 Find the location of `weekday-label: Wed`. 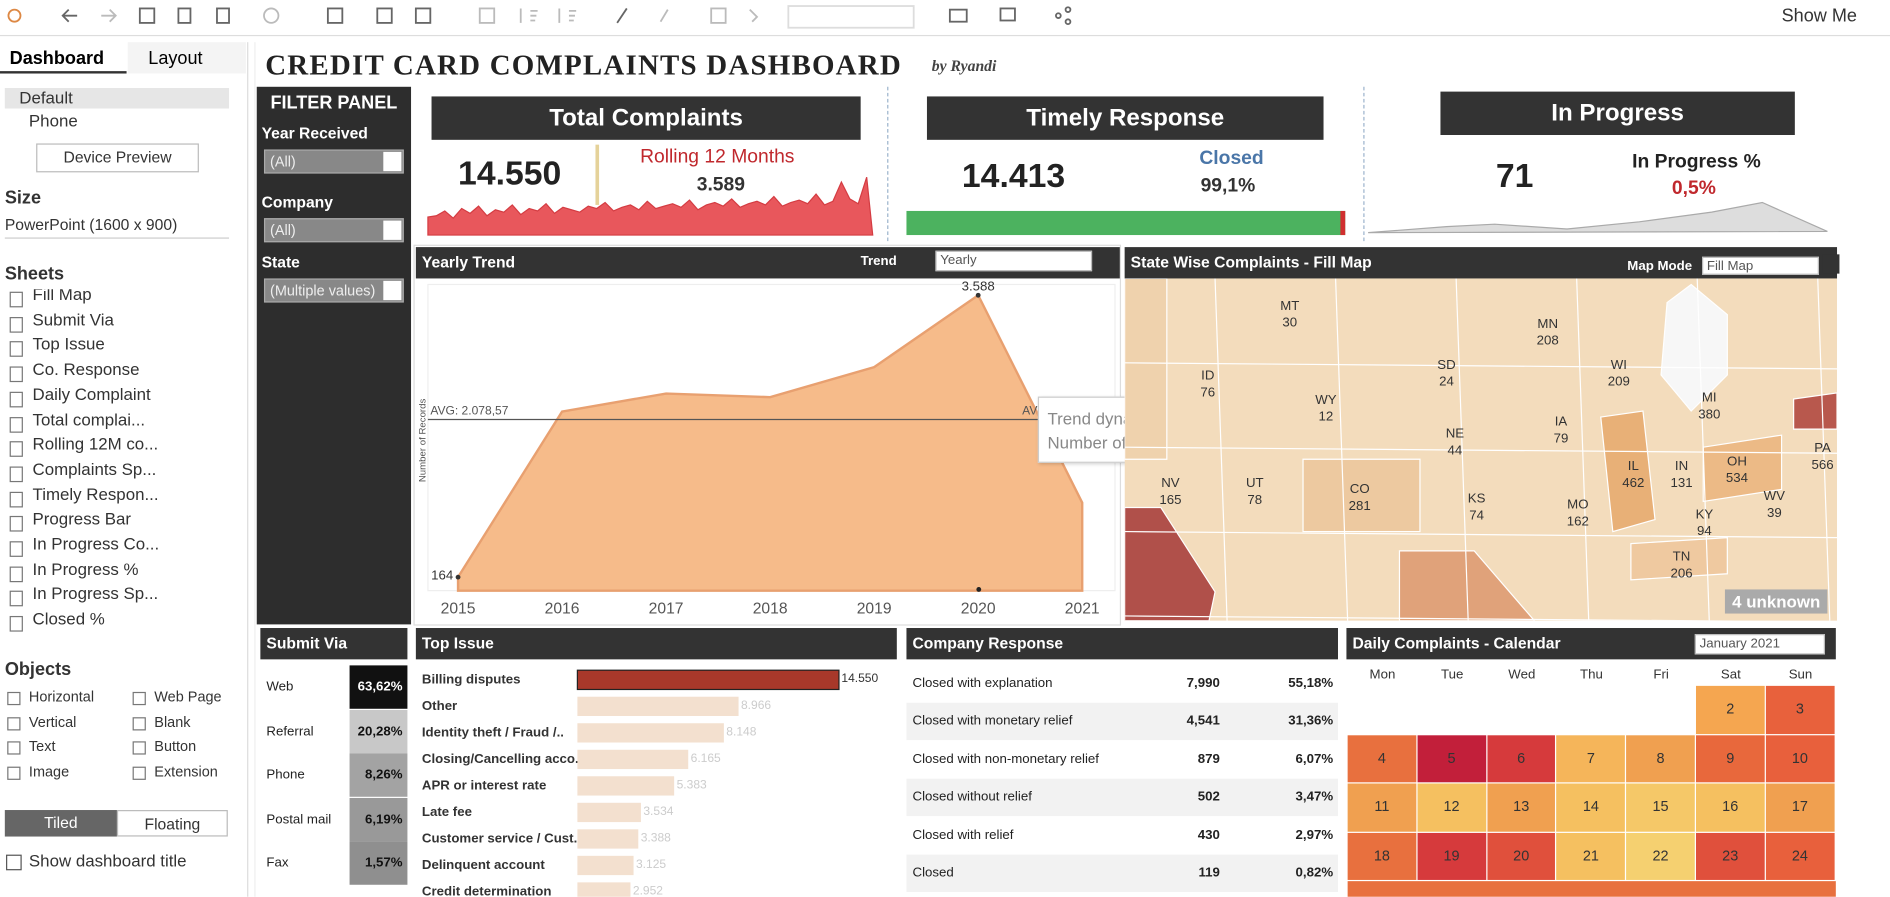

weekday-label: Wed is located at coordinates (1522, 675).